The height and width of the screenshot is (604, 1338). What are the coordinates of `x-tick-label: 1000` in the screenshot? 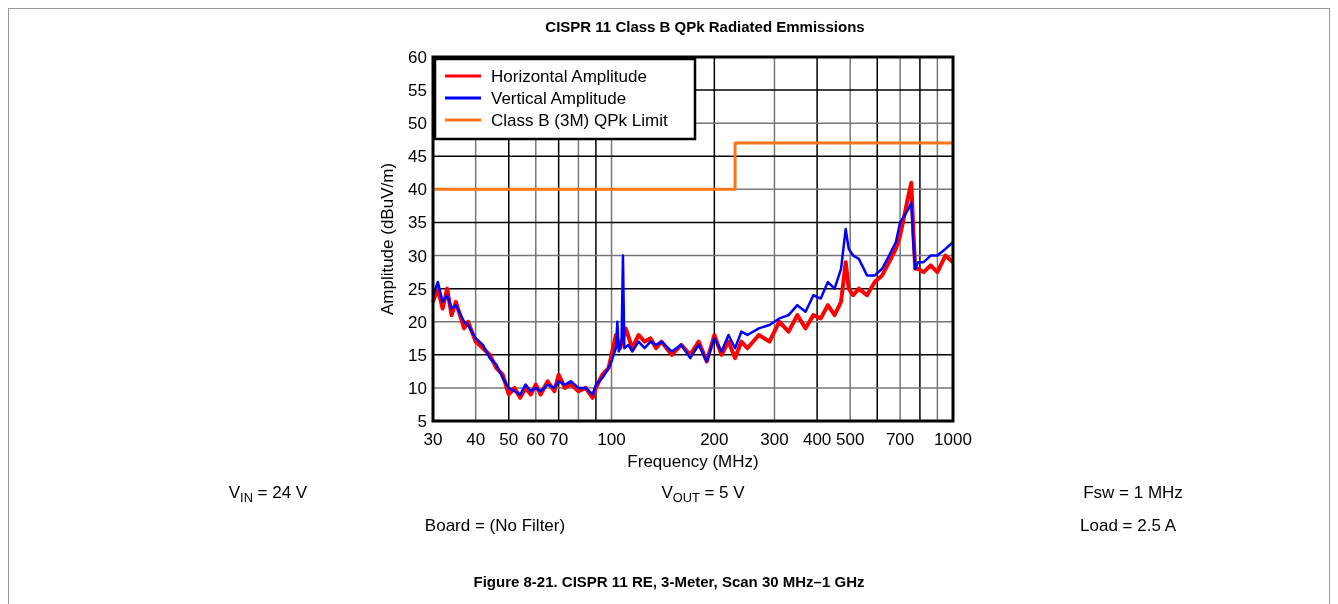 It's located at (953, 439).